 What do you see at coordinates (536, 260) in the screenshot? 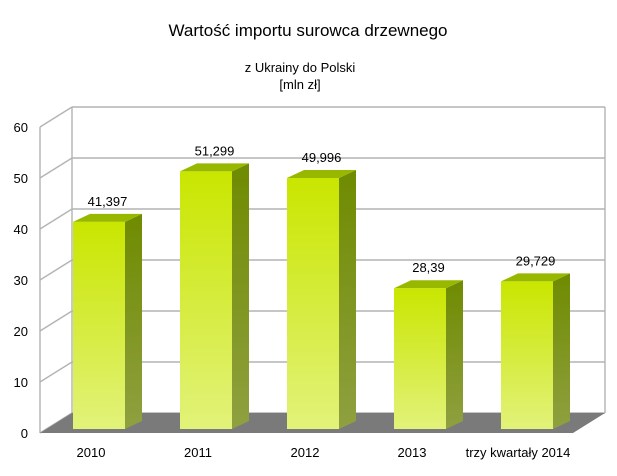
I see `bar-value-label: 29,729` at bounding box center [536, 260].